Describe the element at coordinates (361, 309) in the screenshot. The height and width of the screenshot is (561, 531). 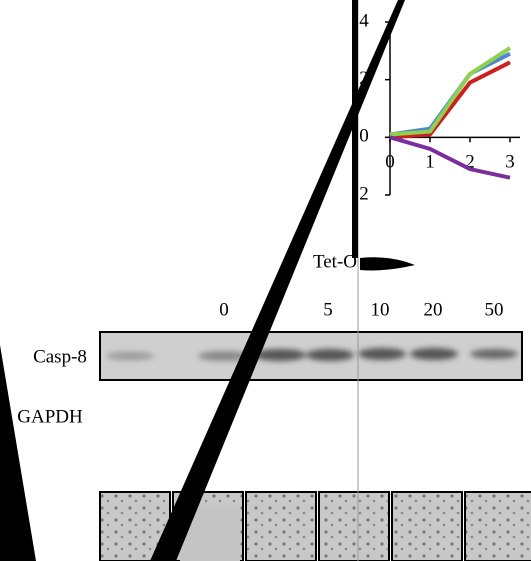
I see `lane-labels: 0 5 10 20 50` at that location.